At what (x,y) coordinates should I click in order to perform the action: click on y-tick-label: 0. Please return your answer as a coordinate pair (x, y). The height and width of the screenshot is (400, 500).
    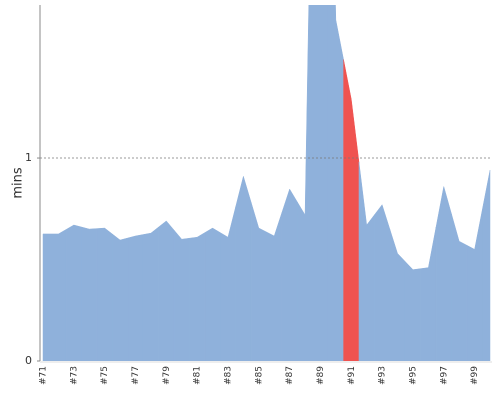
    Looking at the image, I should click on (28, 360).